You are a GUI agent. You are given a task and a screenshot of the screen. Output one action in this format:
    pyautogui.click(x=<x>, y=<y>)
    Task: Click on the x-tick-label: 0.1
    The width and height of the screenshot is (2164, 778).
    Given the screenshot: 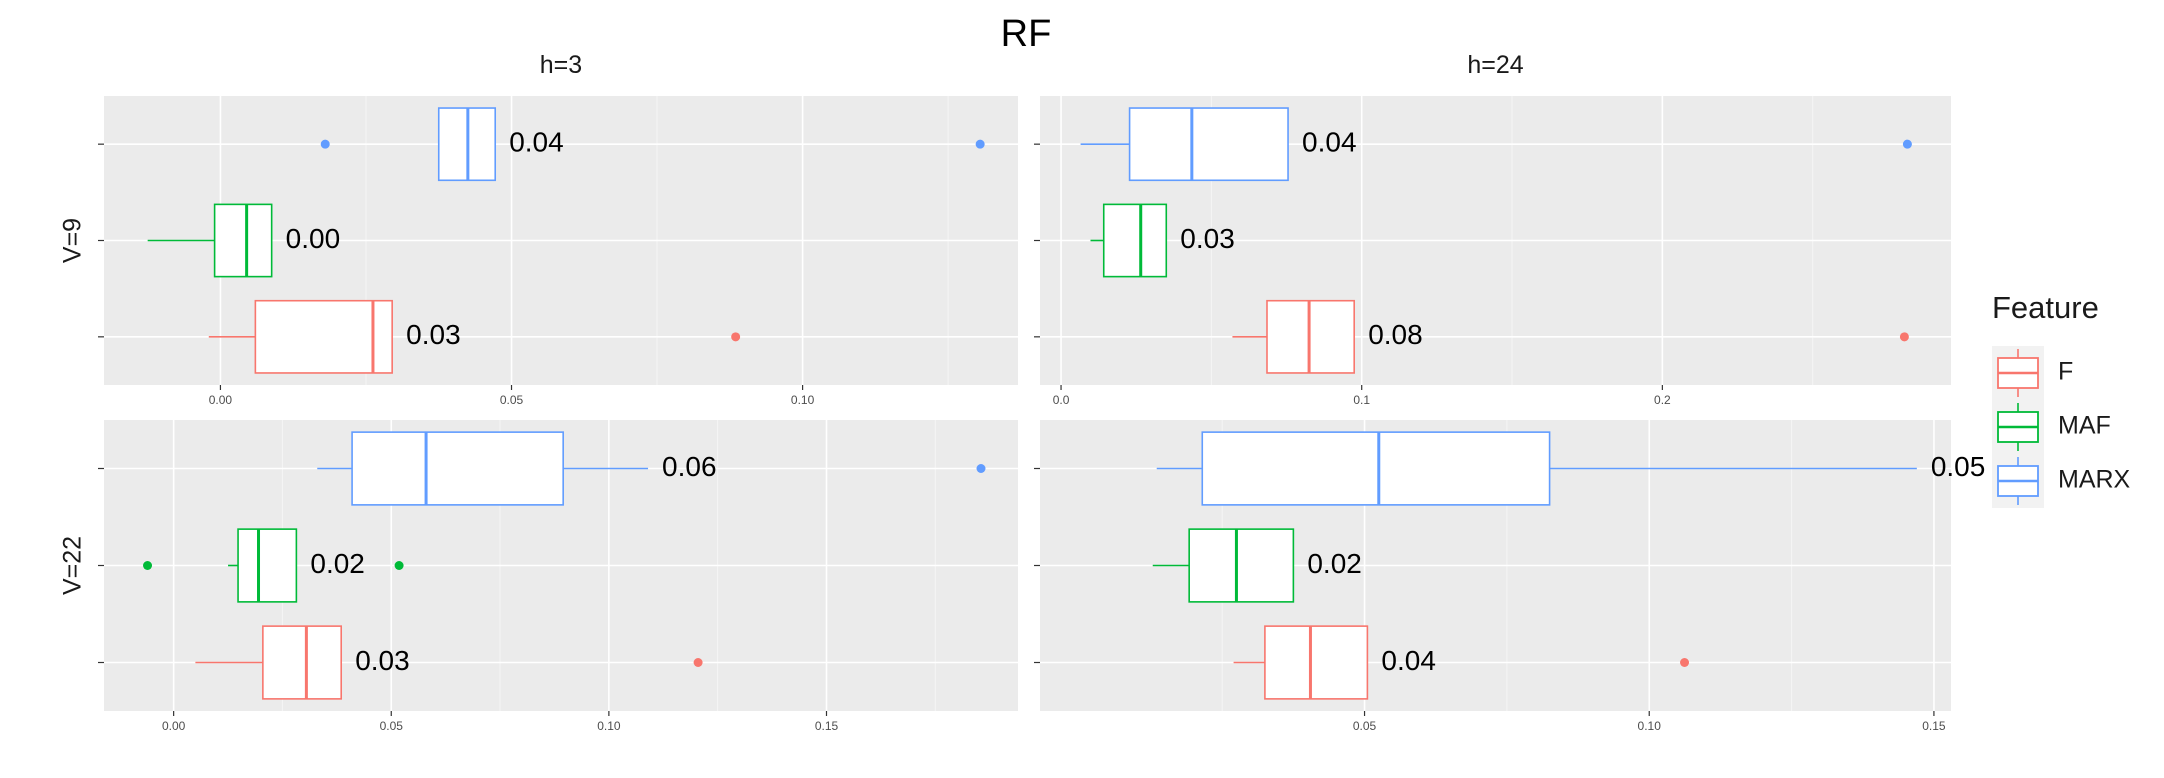 What is the action you would take?
    pyautogui.click(x=1361, y=400)
    